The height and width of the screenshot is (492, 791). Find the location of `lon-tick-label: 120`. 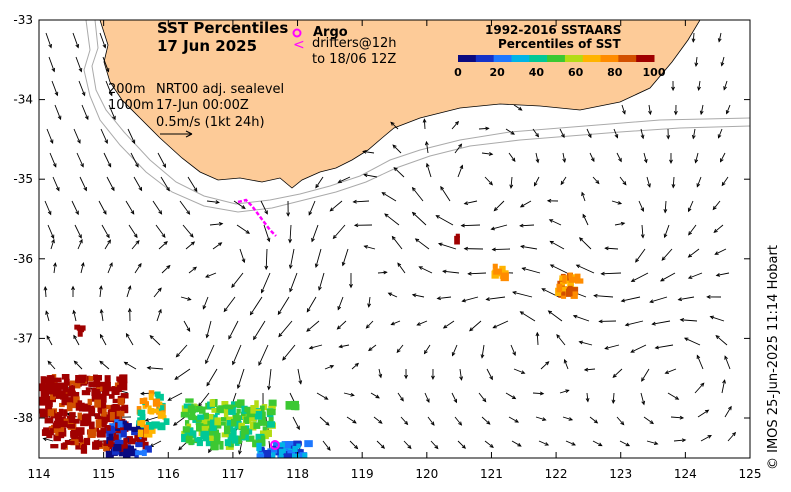

lon-tick-label: 120 is located at coordinates (426, 474).